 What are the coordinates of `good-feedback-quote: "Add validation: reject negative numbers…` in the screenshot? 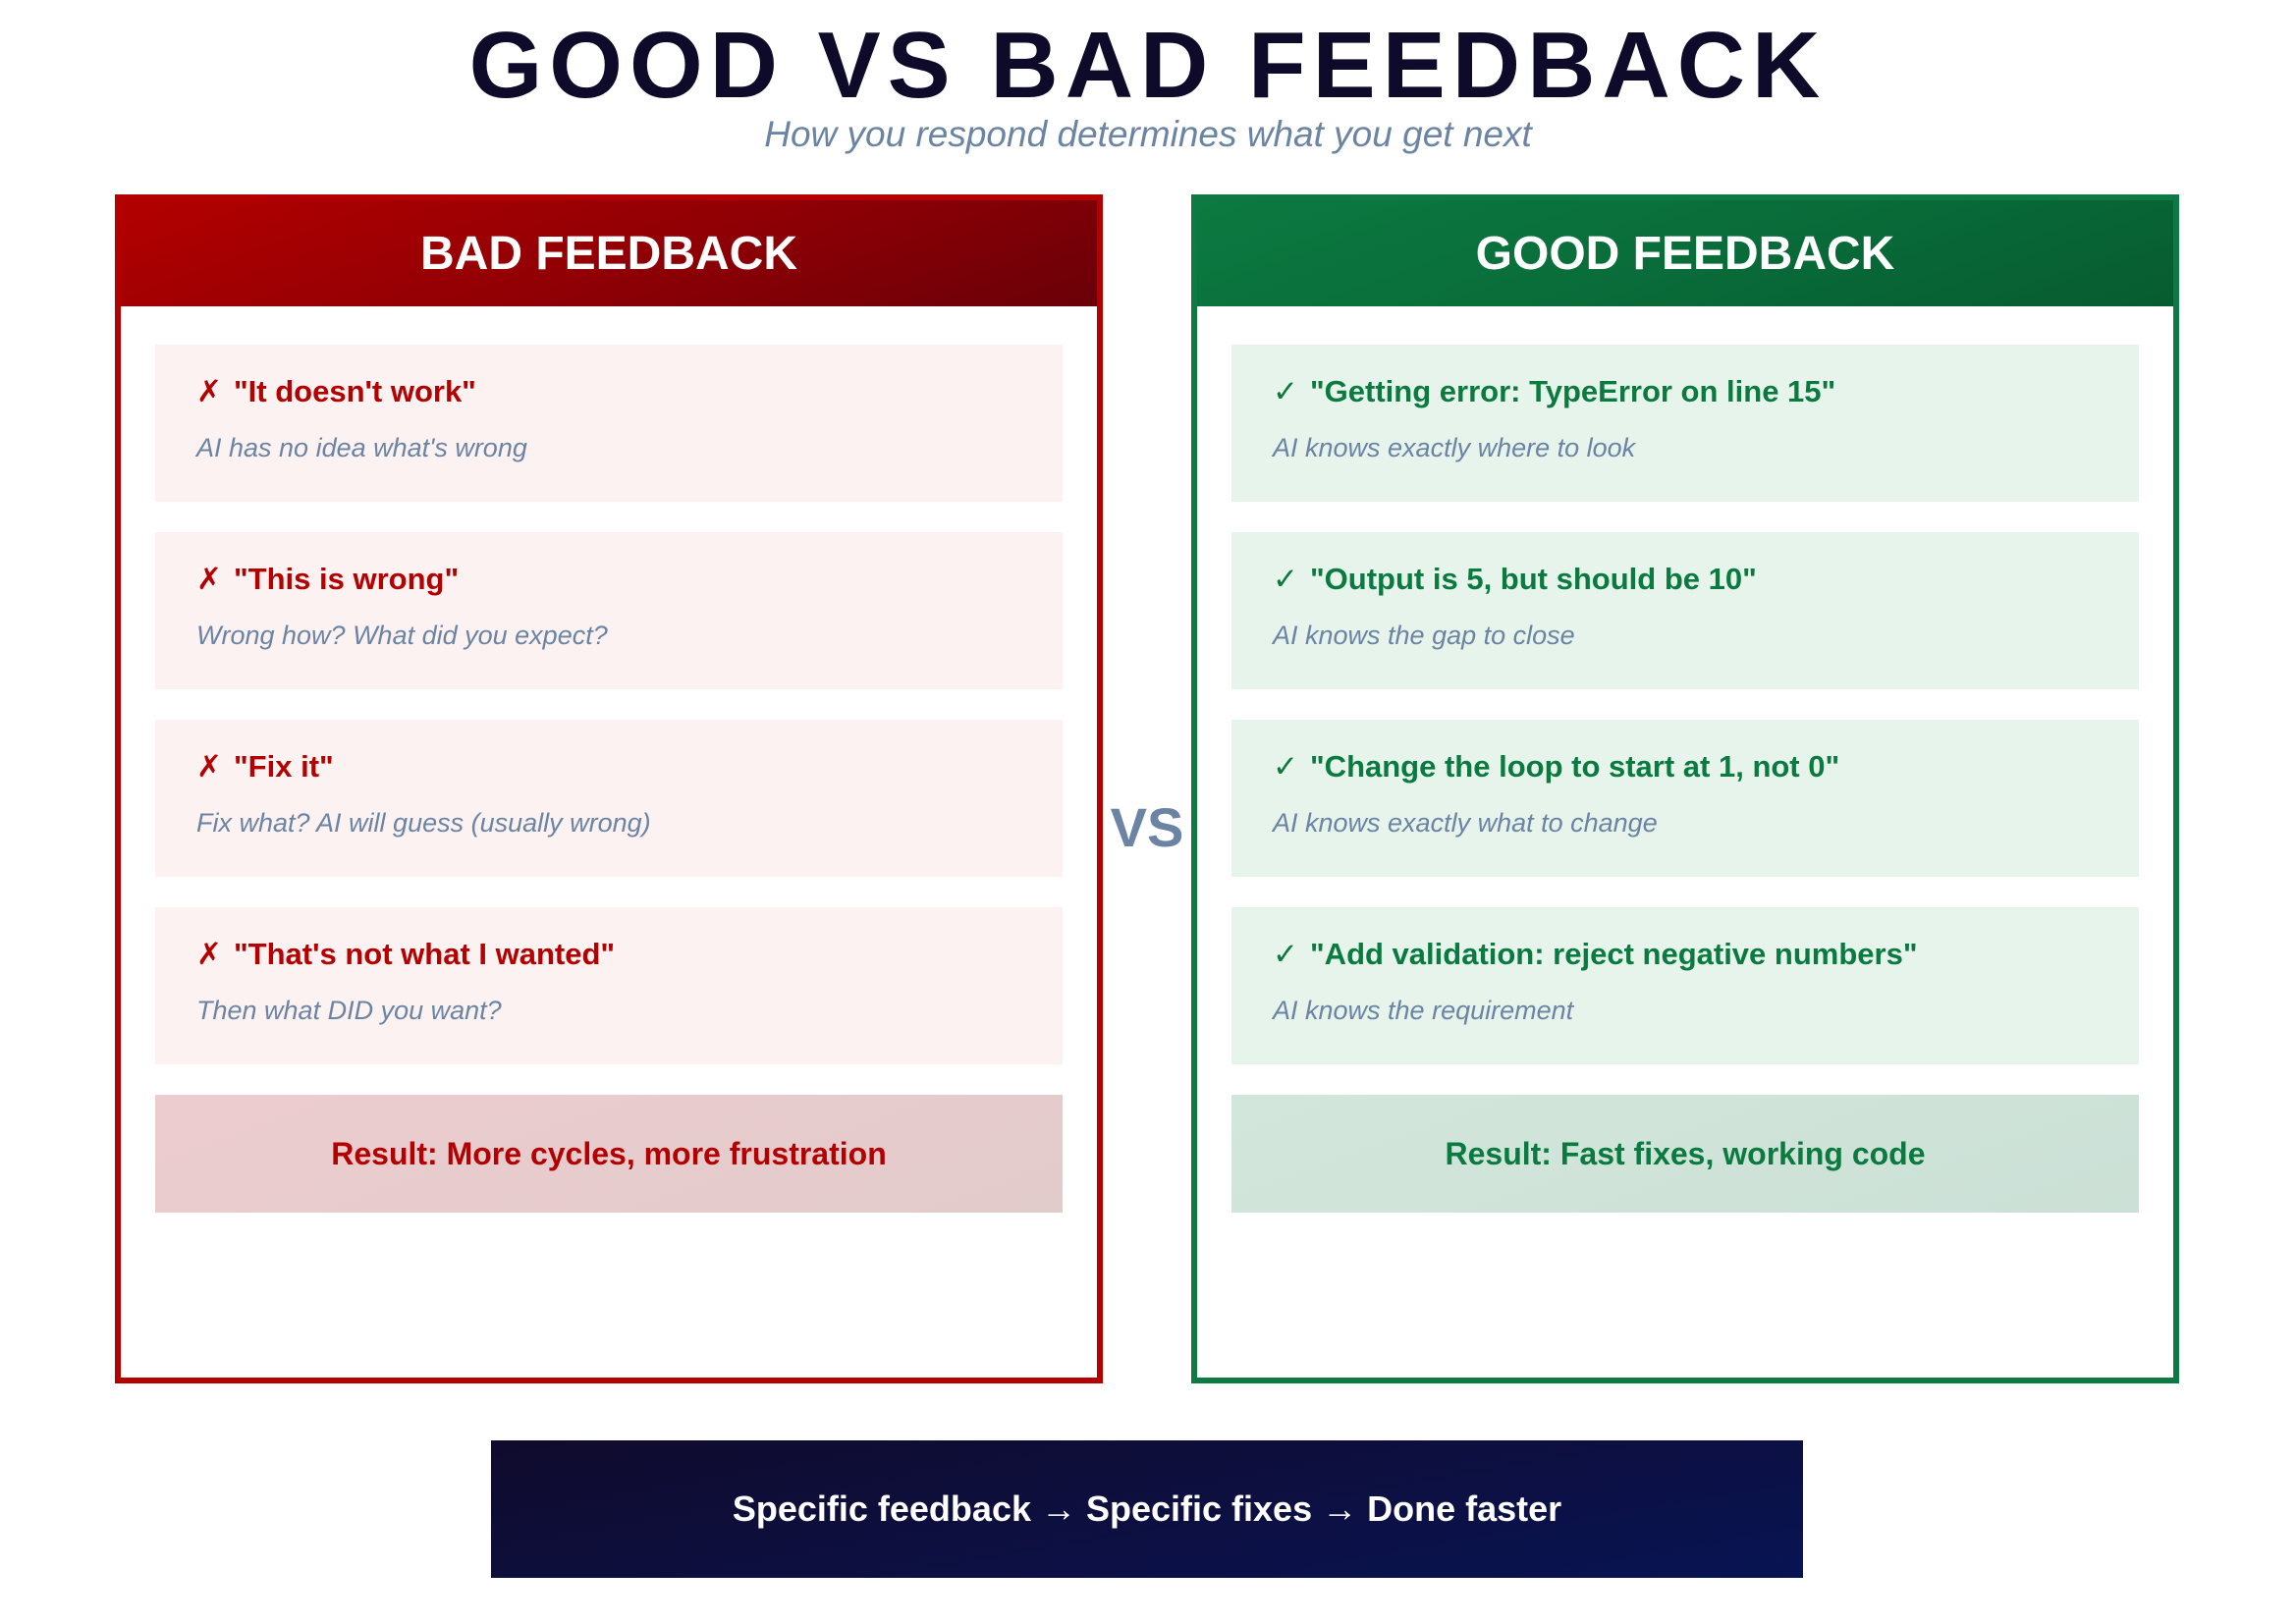 It's located at (1613, 954).